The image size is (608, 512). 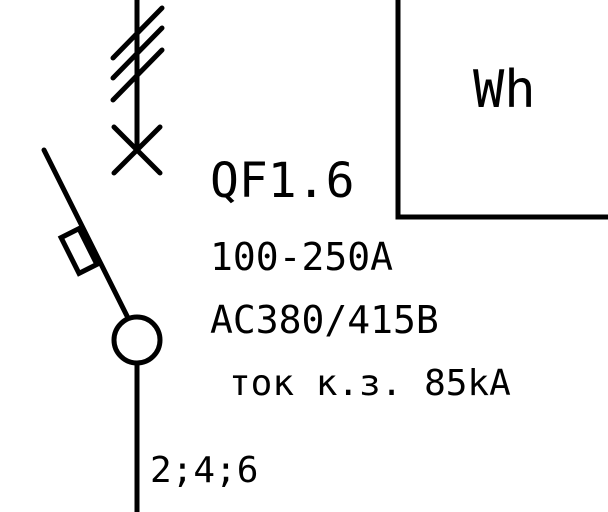 What do you see at coordinates (204, 470) in the screenshot?
I see `breaker-poles: 2;4;6` at bounding box center [204, 470].